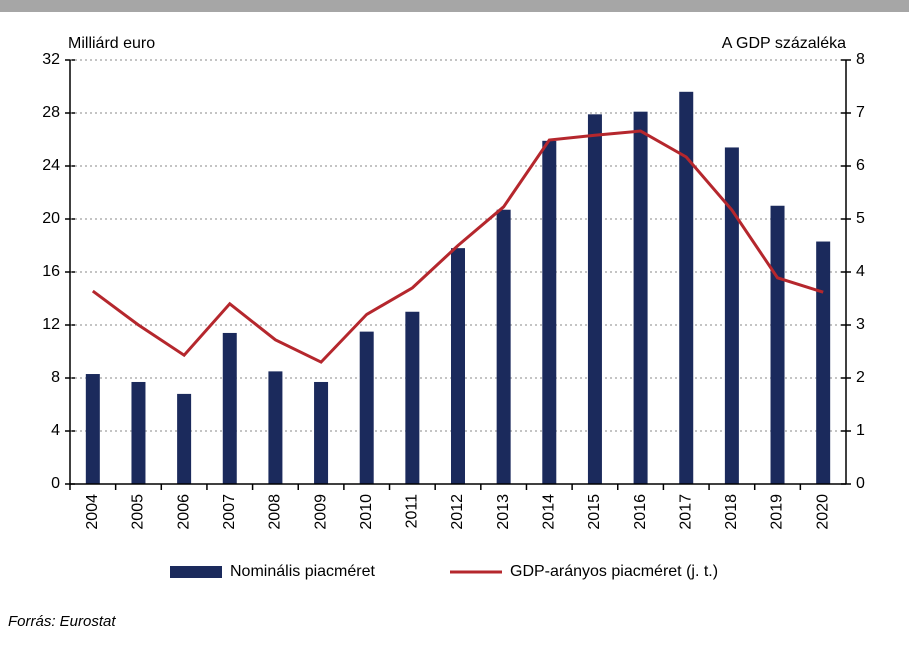 The height and width of the screenshot is (653, 909). I want to click on x-tick-label: 2006, so click(183, 512).